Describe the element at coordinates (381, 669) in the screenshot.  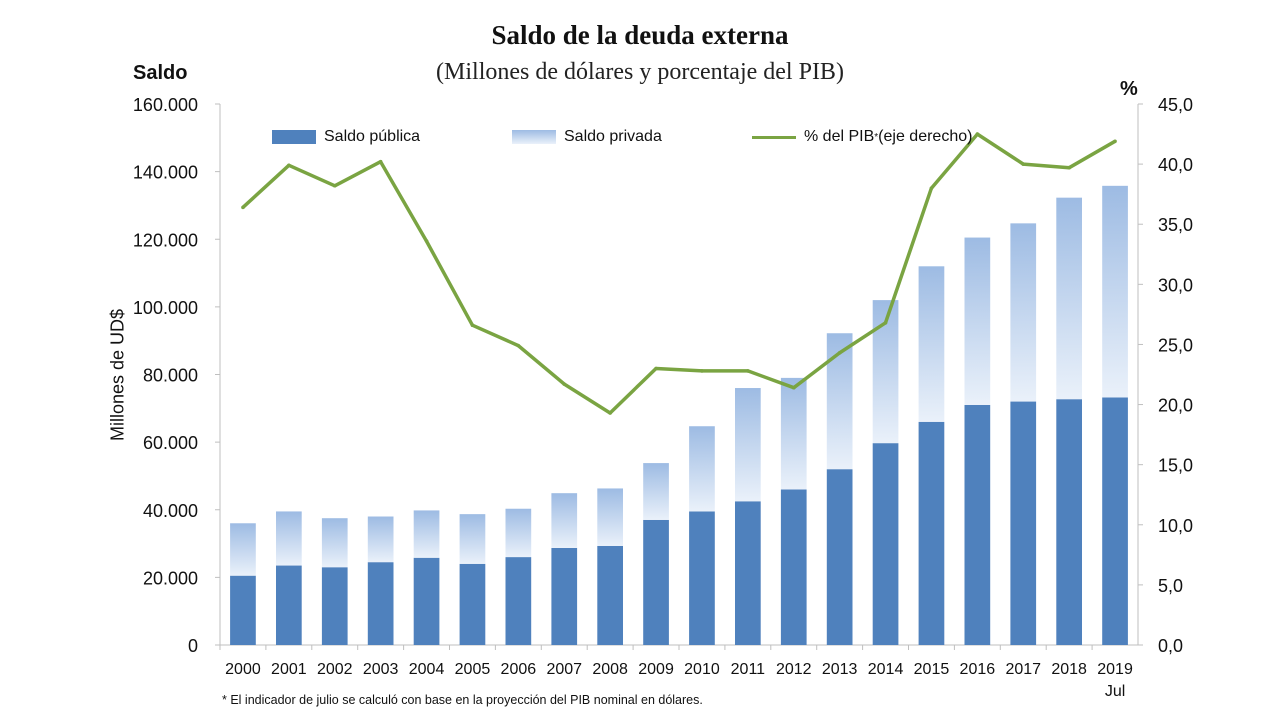
I see `x-tick-label: 2003` at that location.